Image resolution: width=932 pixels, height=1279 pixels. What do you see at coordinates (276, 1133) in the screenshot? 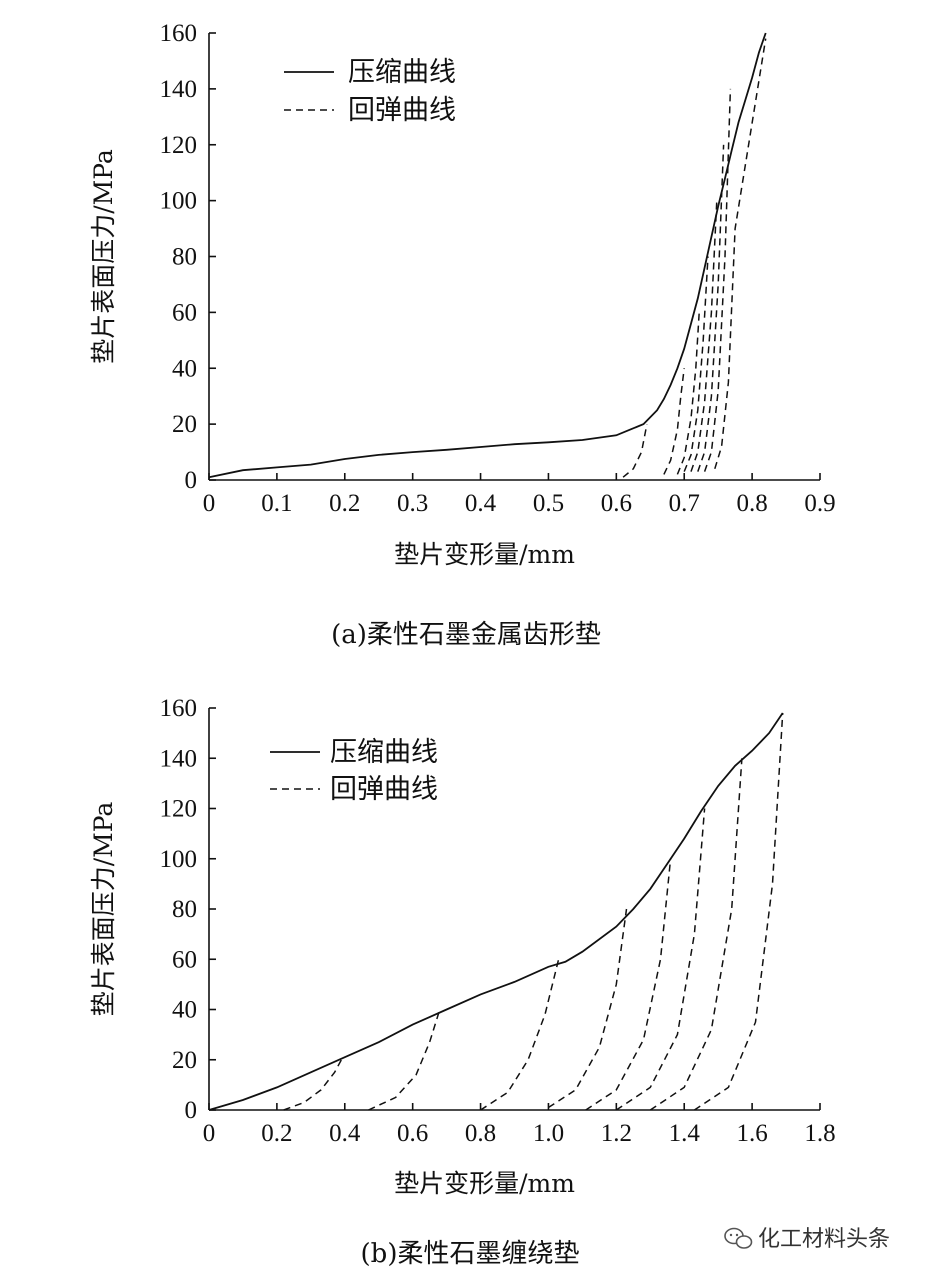
I see `chart-b-x-tick-label: 0.2` at bounding box center [276, 1133].